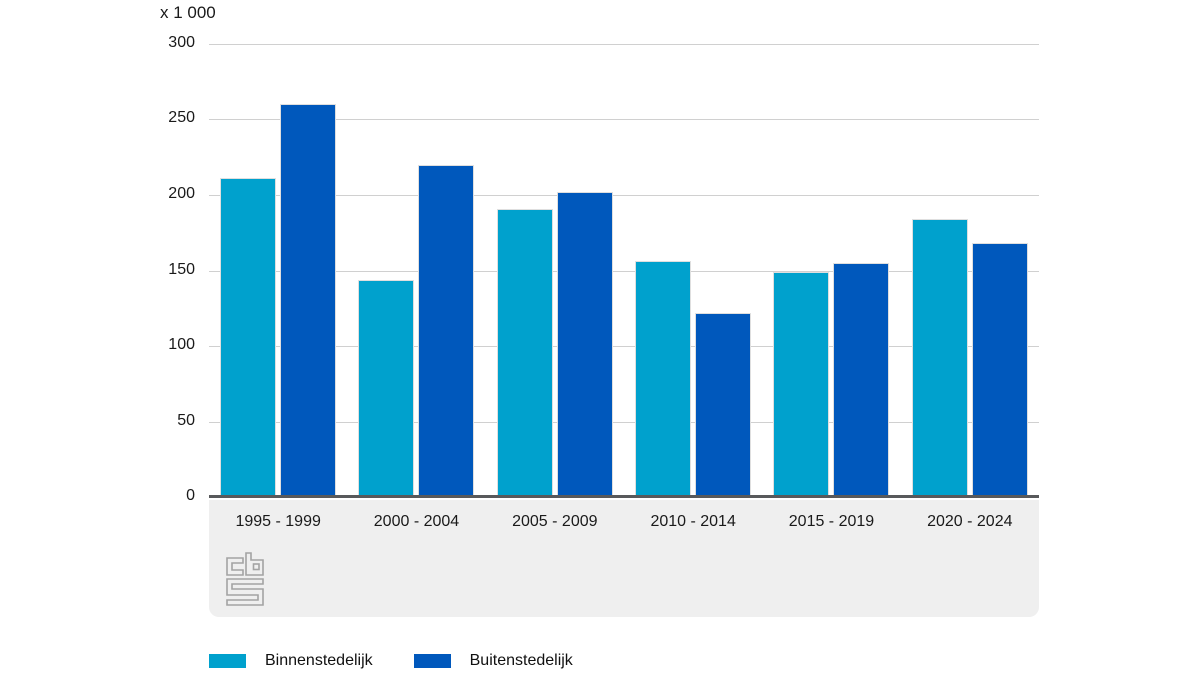 The image size is (1200, 675). What do you see at coordinates (861, 379) in the screenshot?
I see `bar-buitenstedelijk-2015-2019` at bounding box center [861, 379].